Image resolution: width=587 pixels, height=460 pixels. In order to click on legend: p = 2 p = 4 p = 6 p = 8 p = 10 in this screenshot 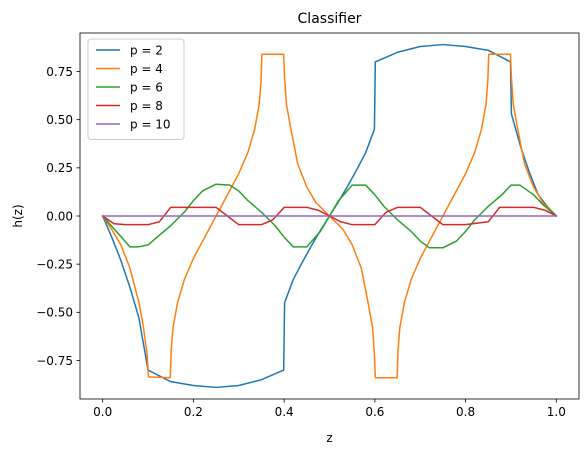, I will do `click(136, 89)`.